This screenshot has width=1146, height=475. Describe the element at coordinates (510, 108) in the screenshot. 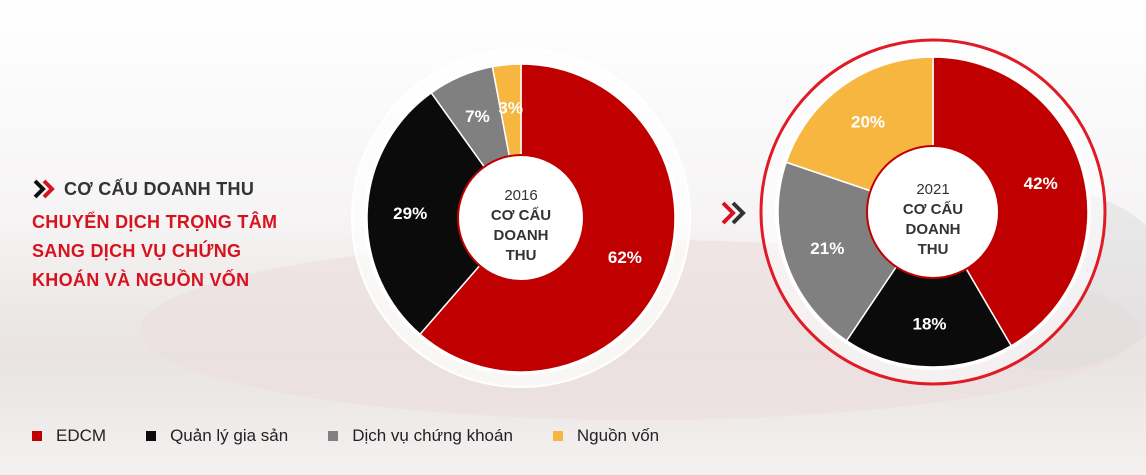

I see `slice-label: 3%` at that location.